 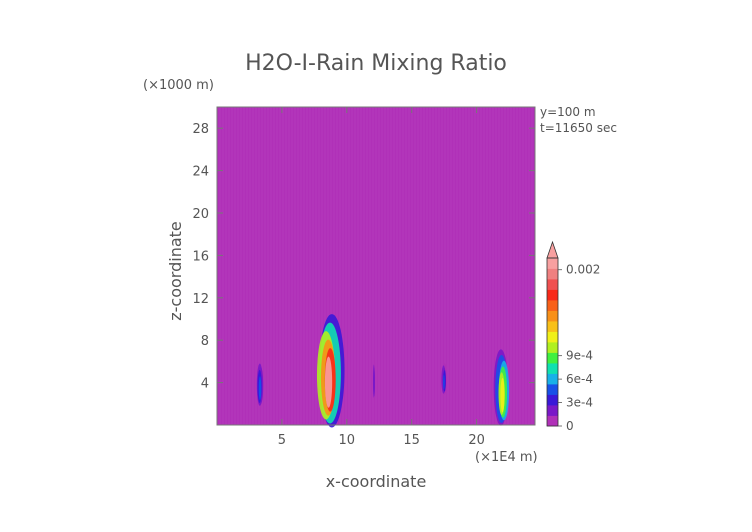 What do you see at coordinates (200, 172) in the screenshot?
I see `y-tick-label: 24` at bounding box center [200, 172].